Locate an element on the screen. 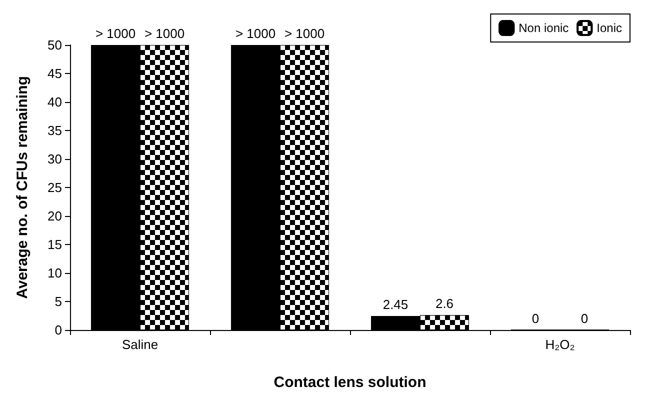 Image resolution: width=660 pixels, height=400 pixels. y-tick-label: 50 is located at coordinates (55, 45).